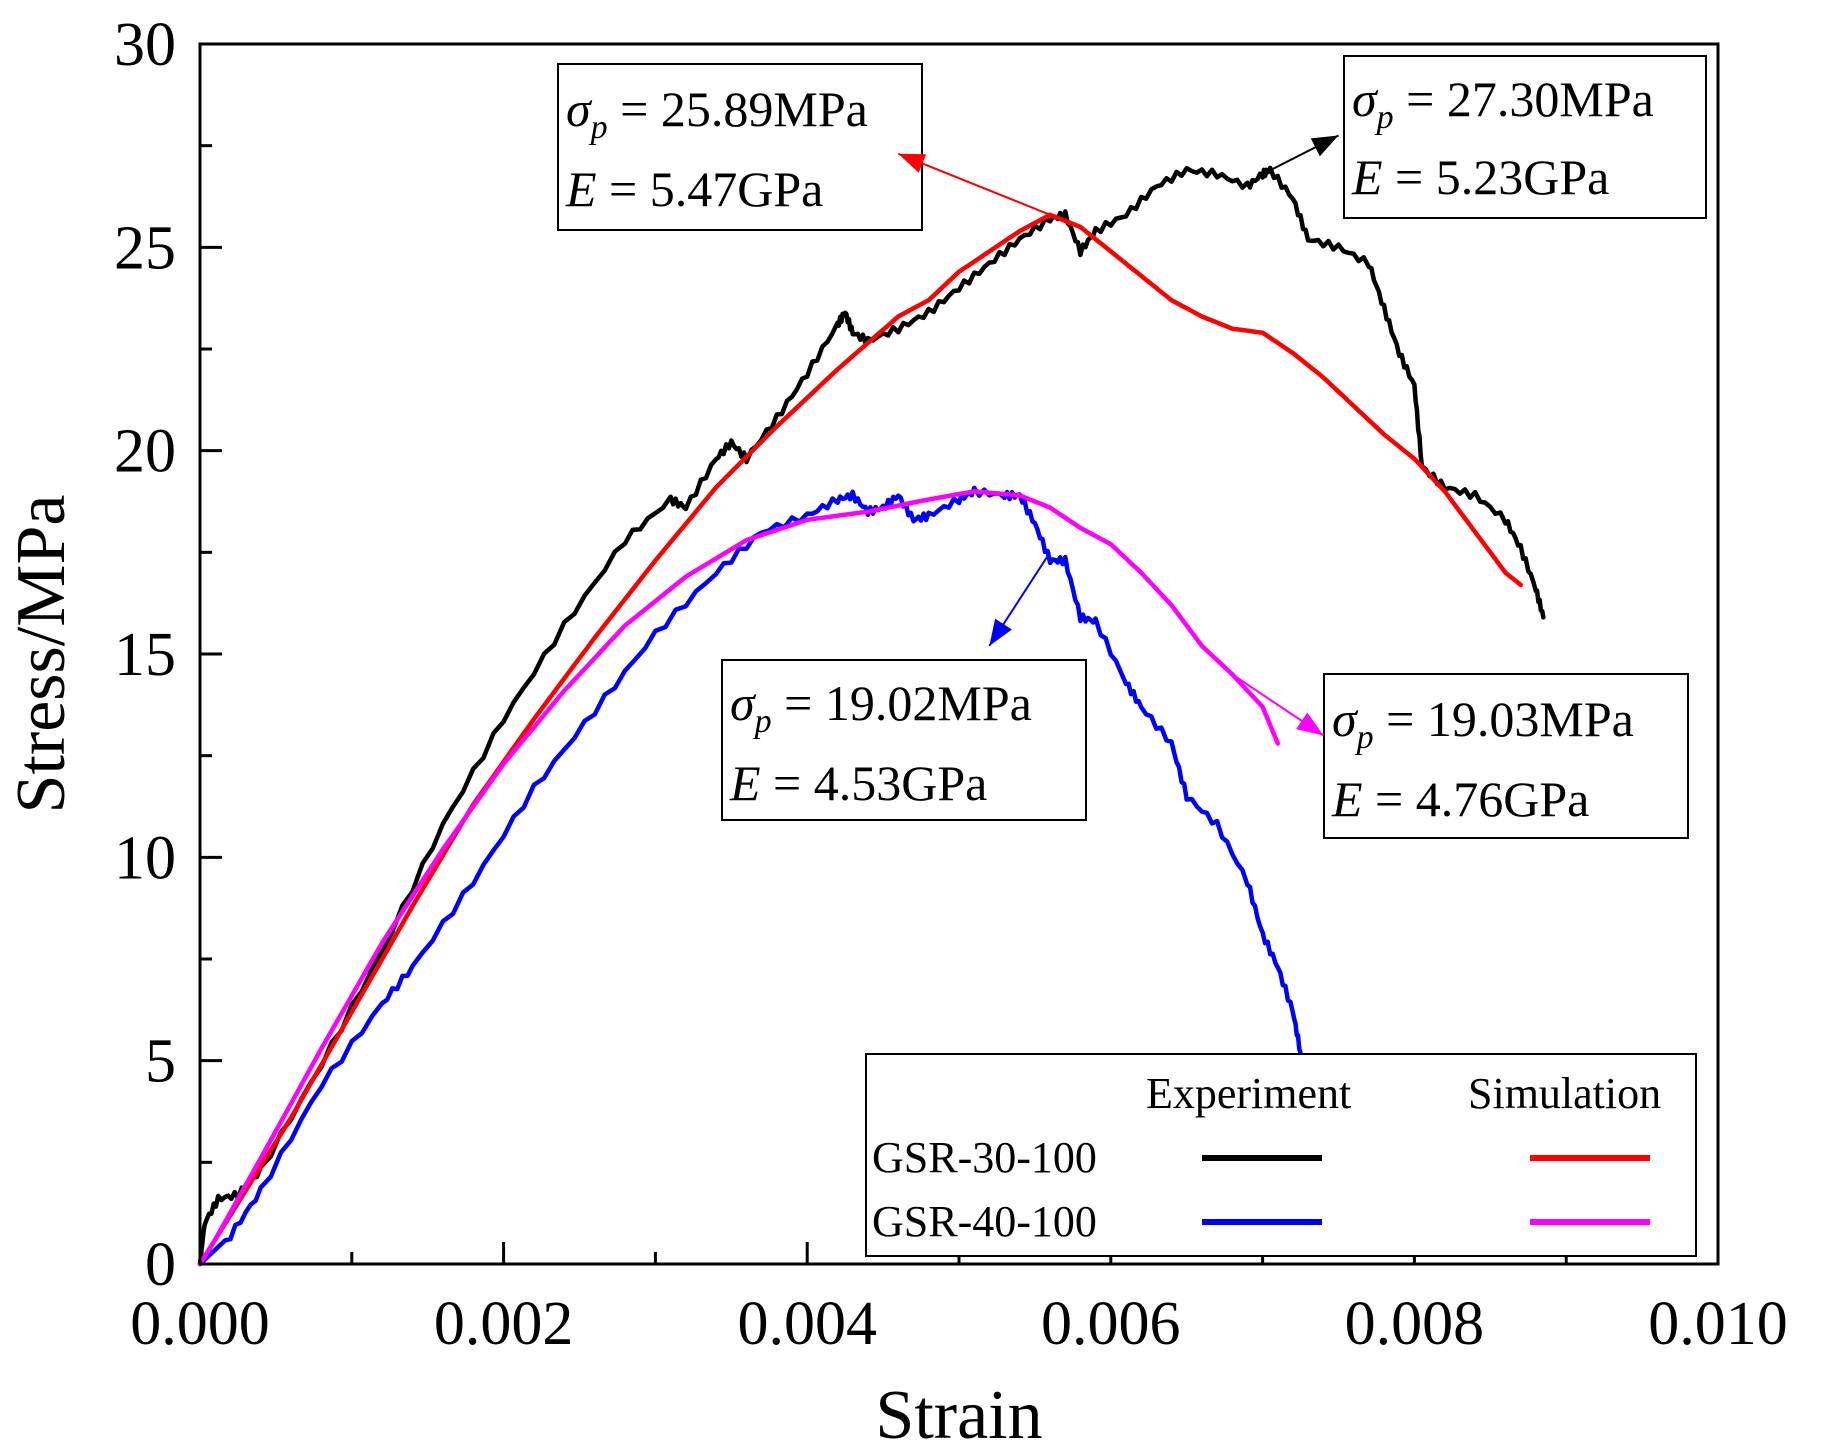 The image size is (1825, 1454). What do you see at coordinates (200, 1324) in the screenshot?
I see `x-tick-label: 0.000` at bounding box center [200, 1324].